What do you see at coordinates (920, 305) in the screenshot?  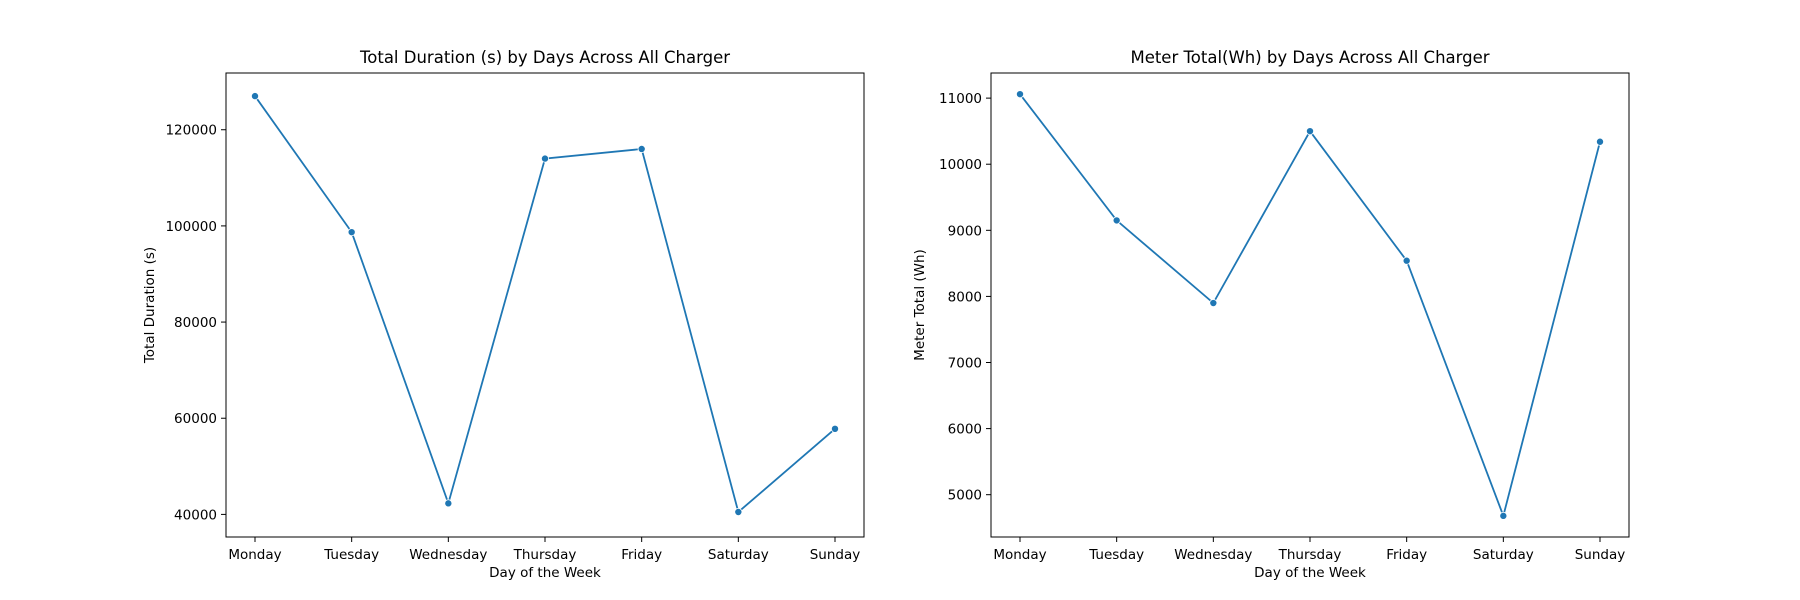 I see `y-axis-label: Meter Total (Wh)` at bounding box center [920, 305].